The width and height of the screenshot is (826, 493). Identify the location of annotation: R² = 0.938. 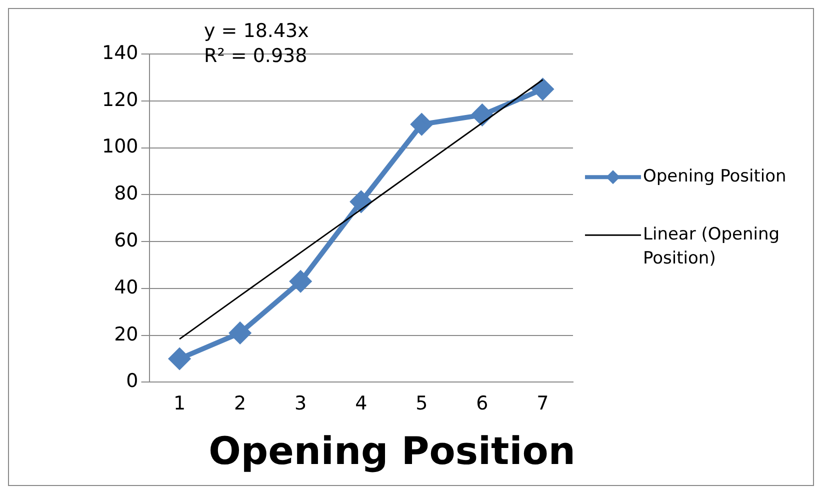
(256, 56).